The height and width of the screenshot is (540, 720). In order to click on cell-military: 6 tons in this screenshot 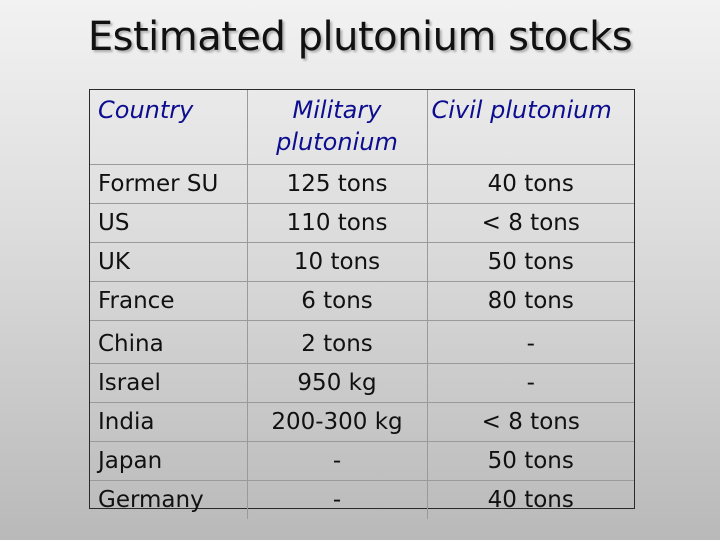, I will do `click(337, 301)`.